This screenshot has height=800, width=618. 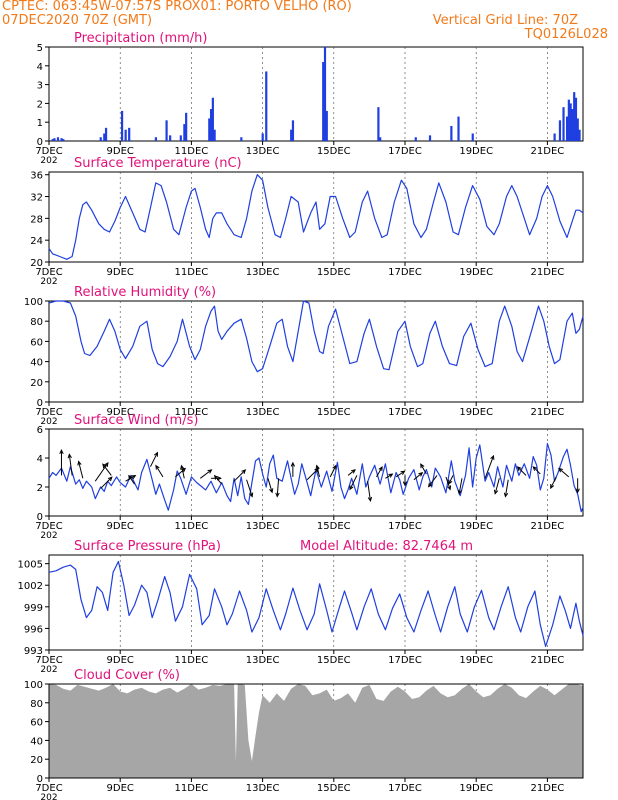 What do you see at coordinates (36, 760) in the screenshot?
I see `cloud-ytick-label: 20` at bounding box center [36, 760].